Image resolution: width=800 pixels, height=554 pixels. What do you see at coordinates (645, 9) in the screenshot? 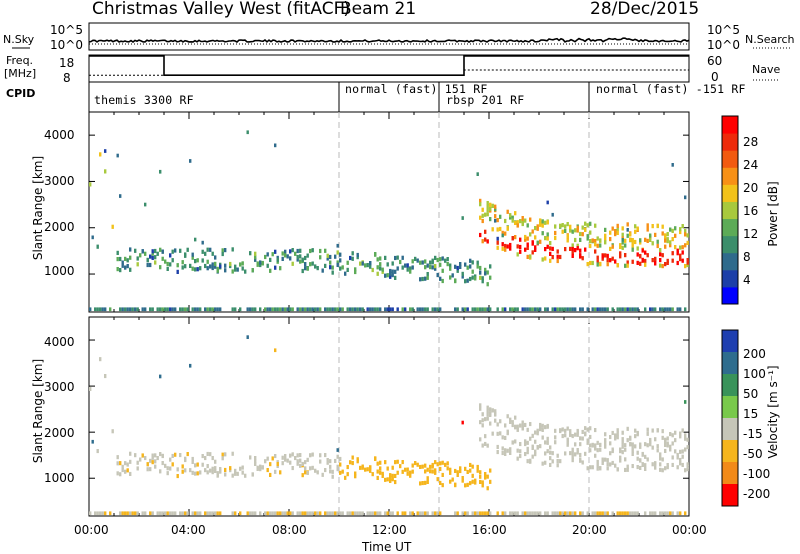
I see `date-title: 28/Dec/2015` at bounding box center [645, 9].